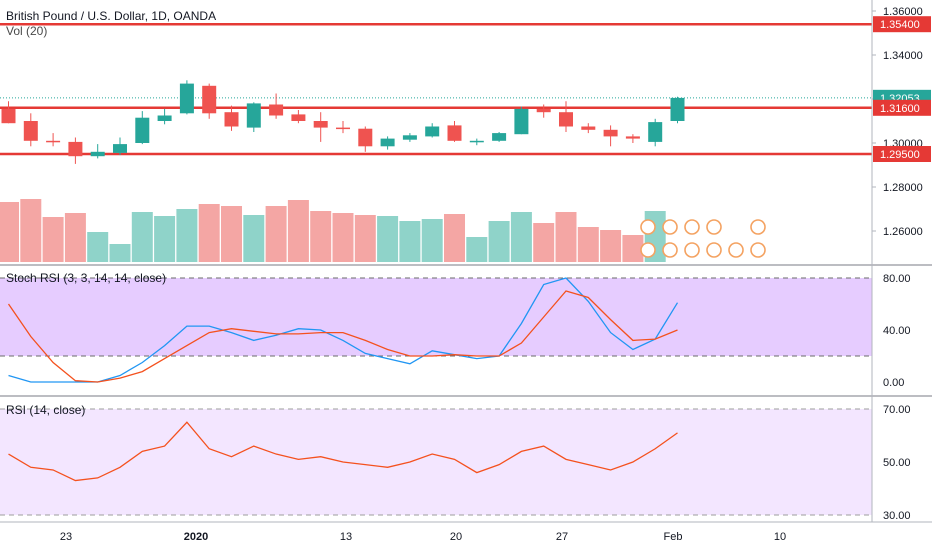 The height and width of the screenshot is (555, 932). Describe the element at coordinates (111, 16) in the screenshot. I see `chart-title: British Pound / U.S. Dollar, 1D, OANDA` at that location.